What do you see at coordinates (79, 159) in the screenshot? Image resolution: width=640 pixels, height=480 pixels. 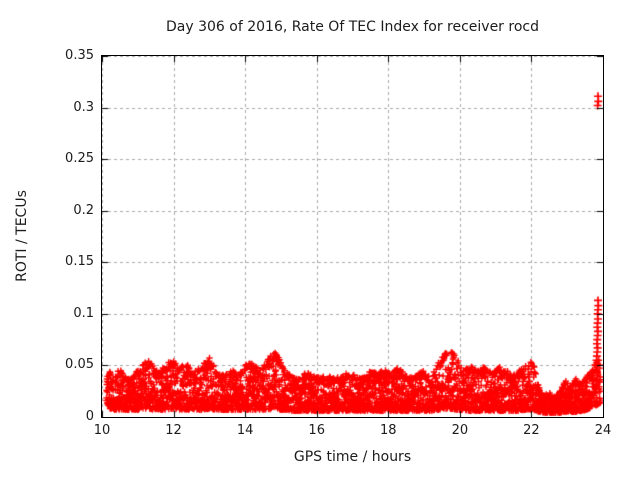 I see `y-tick-label: 0.25` at bounding box center [79, 159].